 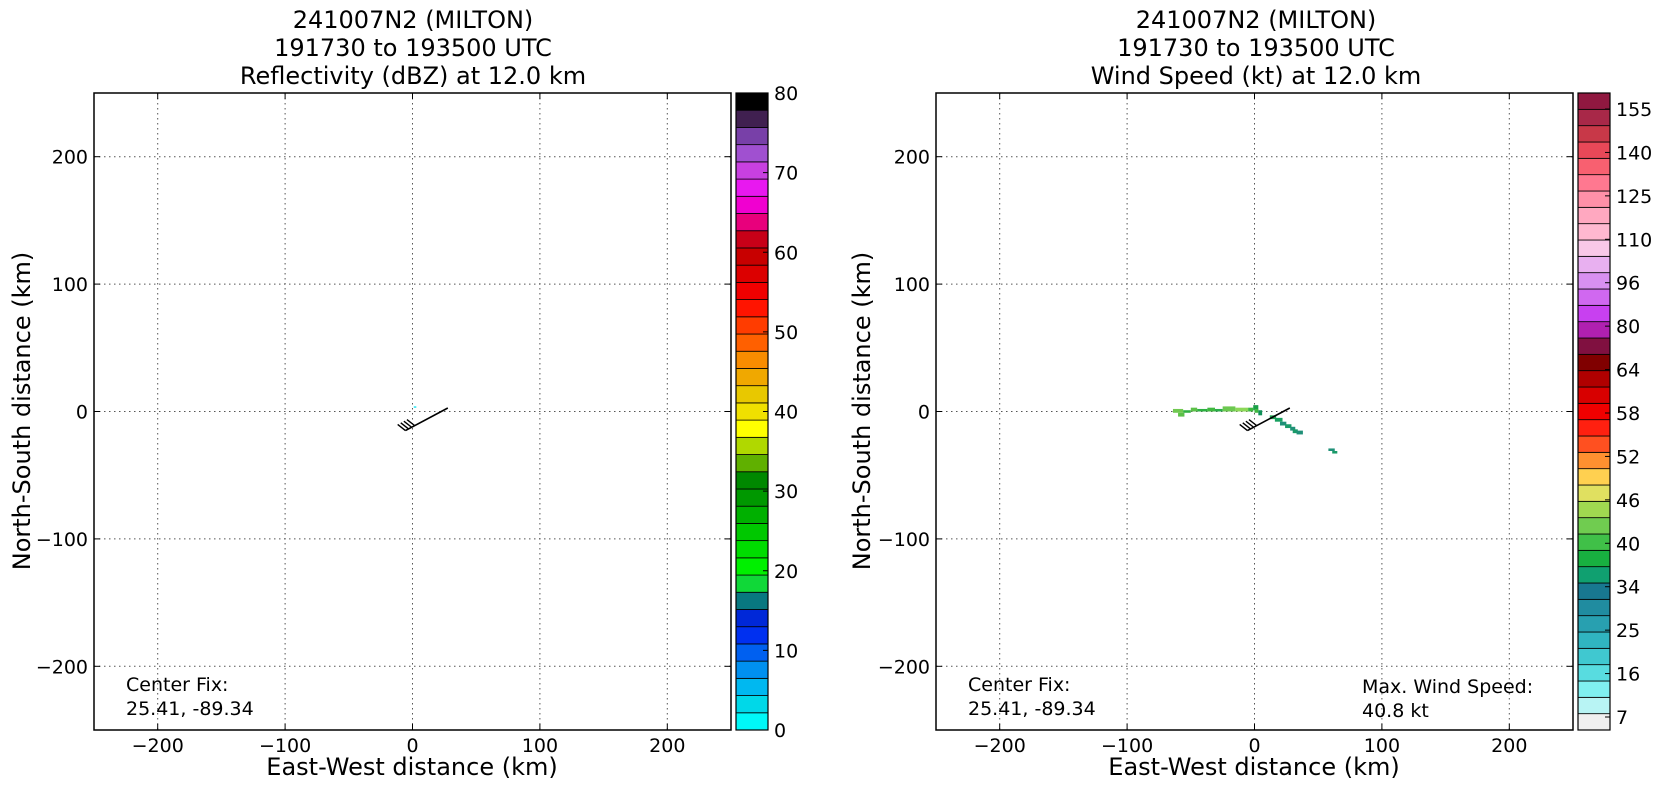 I want to click on title-line-3: Wind Speed (kt) at 12.0 km, so click(x=1256, y=76).